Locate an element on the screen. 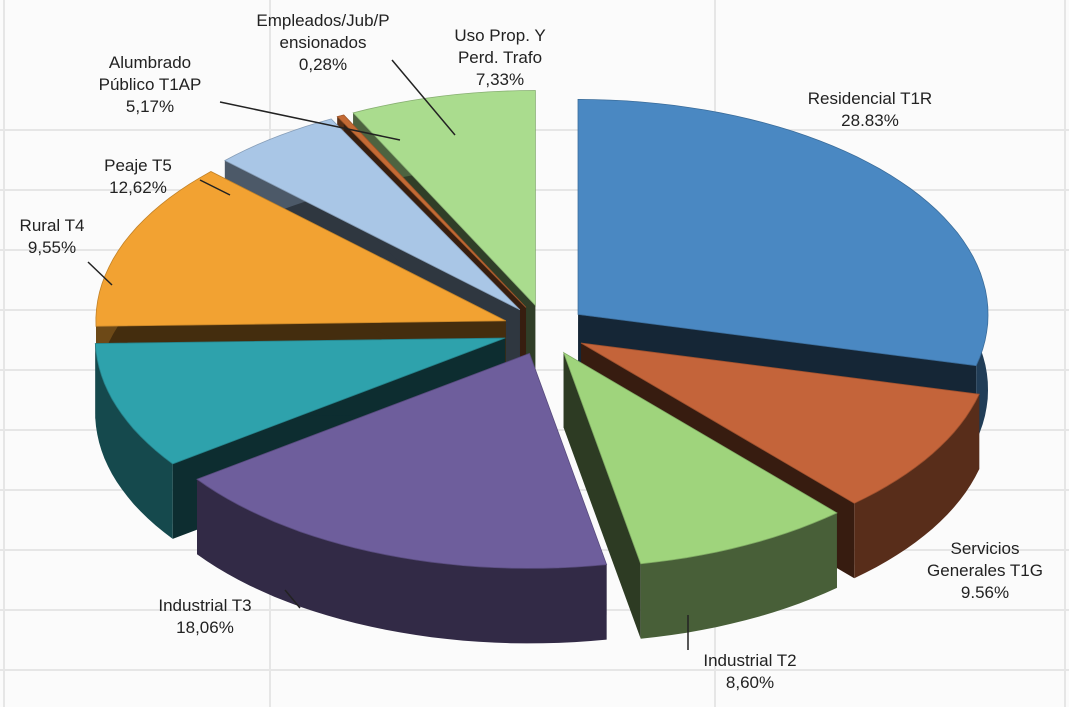 The width and height of the screenshot is (1069, 707). data-label: Industrial T2 8,60% is located at coordinates (750, 672).